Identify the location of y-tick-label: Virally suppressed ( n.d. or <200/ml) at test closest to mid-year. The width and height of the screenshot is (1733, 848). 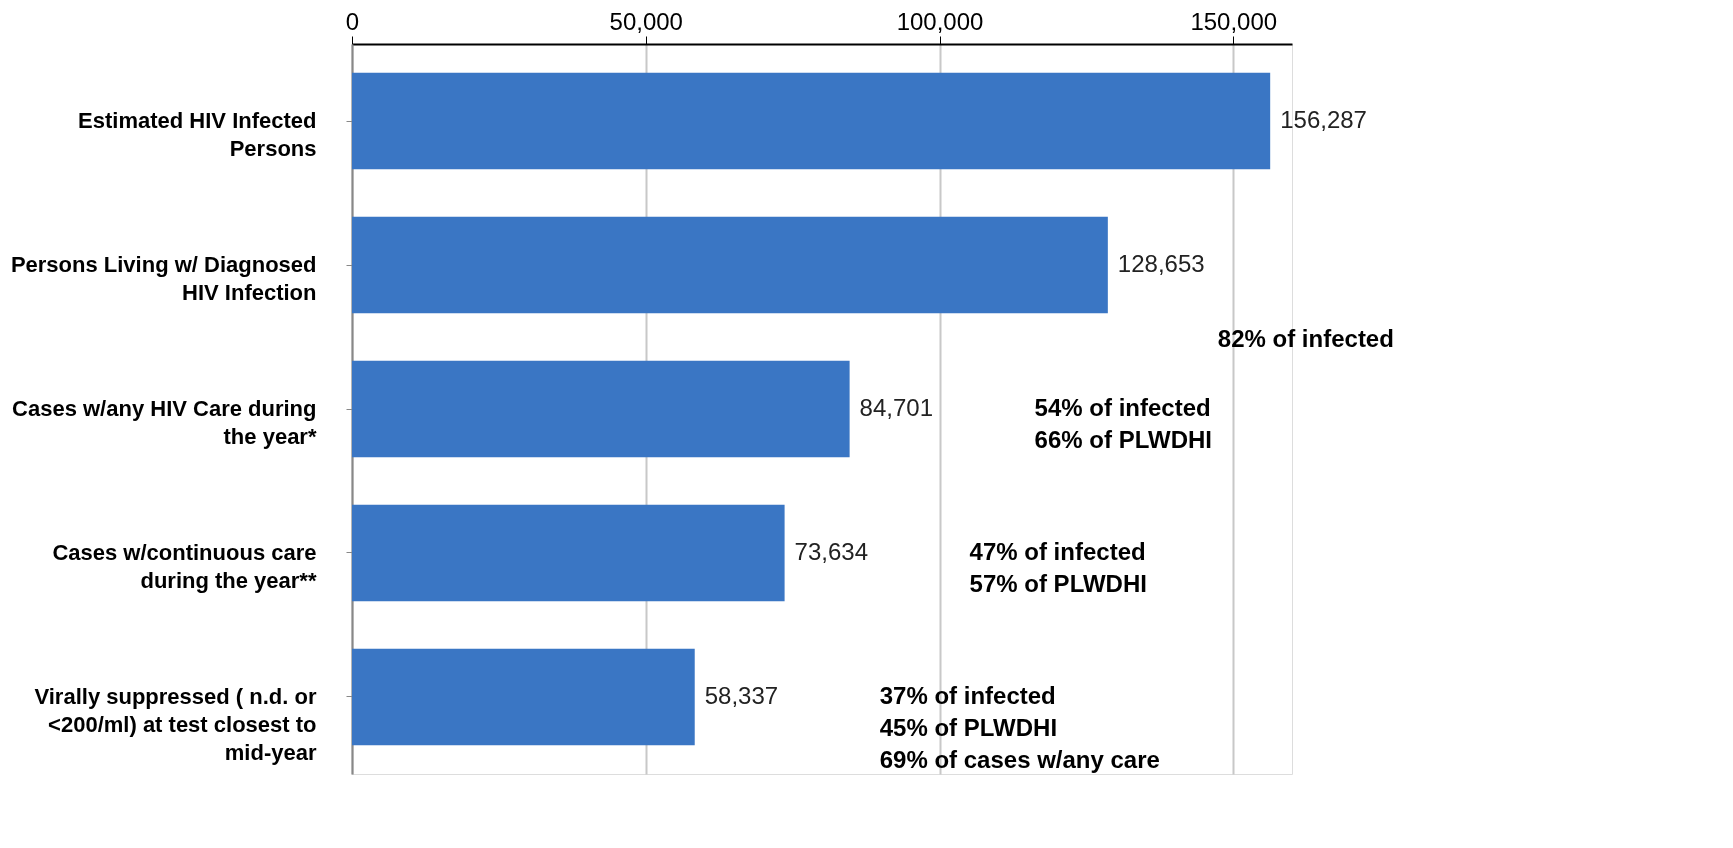
(175, 724).